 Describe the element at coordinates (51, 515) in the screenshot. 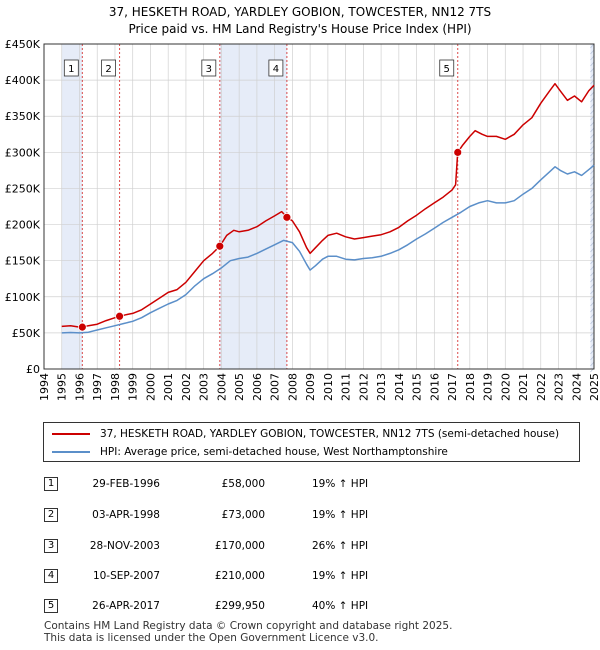

I see `sale-number-badge: 2` at that location.